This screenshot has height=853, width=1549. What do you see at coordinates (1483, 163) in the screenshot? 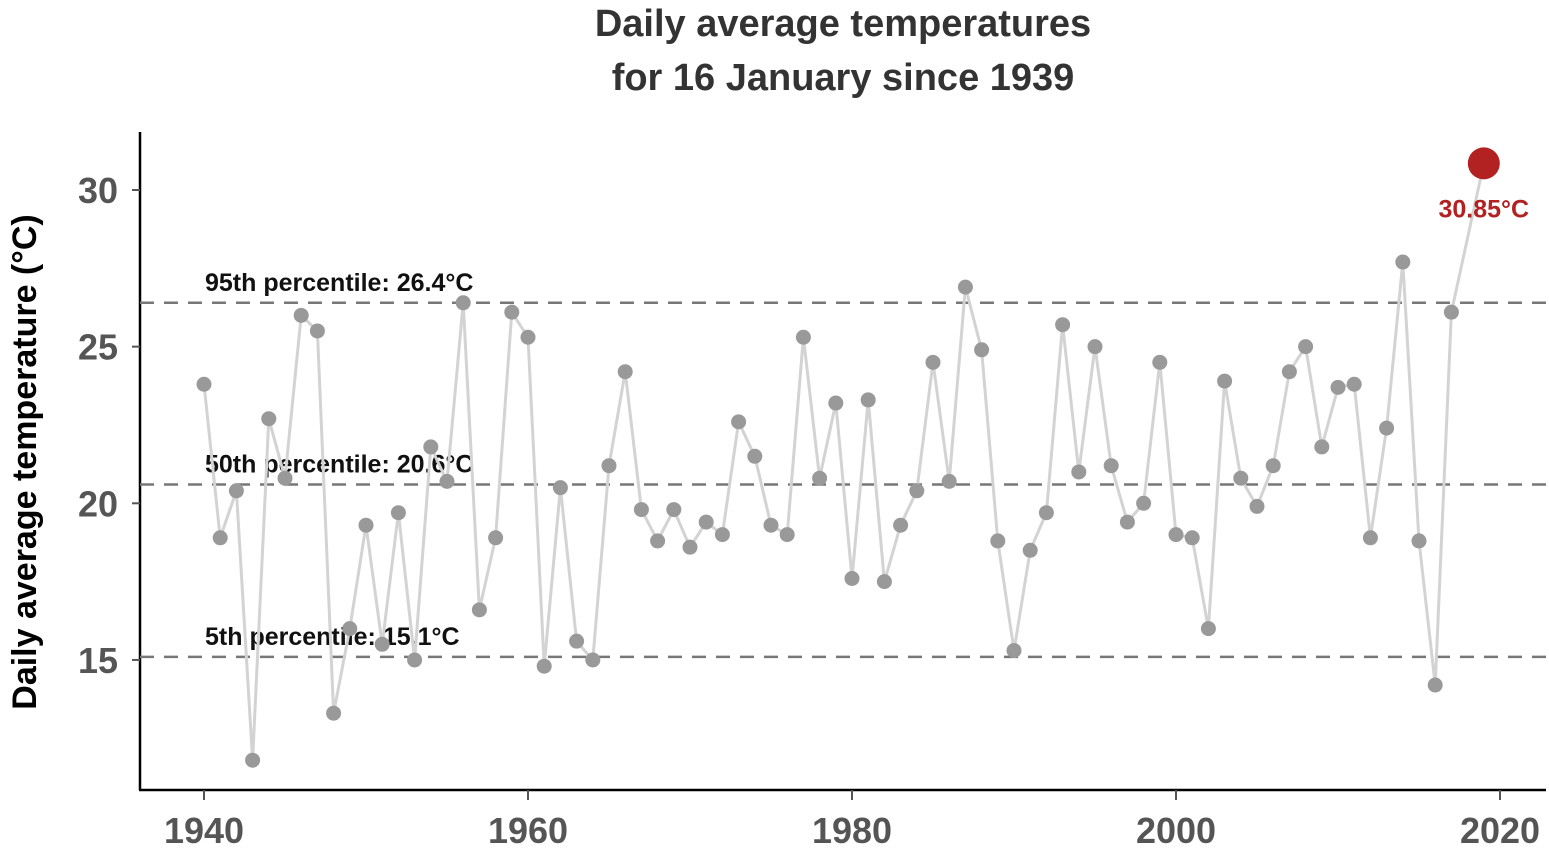
I see `record-data-point` at bounding box center [1483, 163].